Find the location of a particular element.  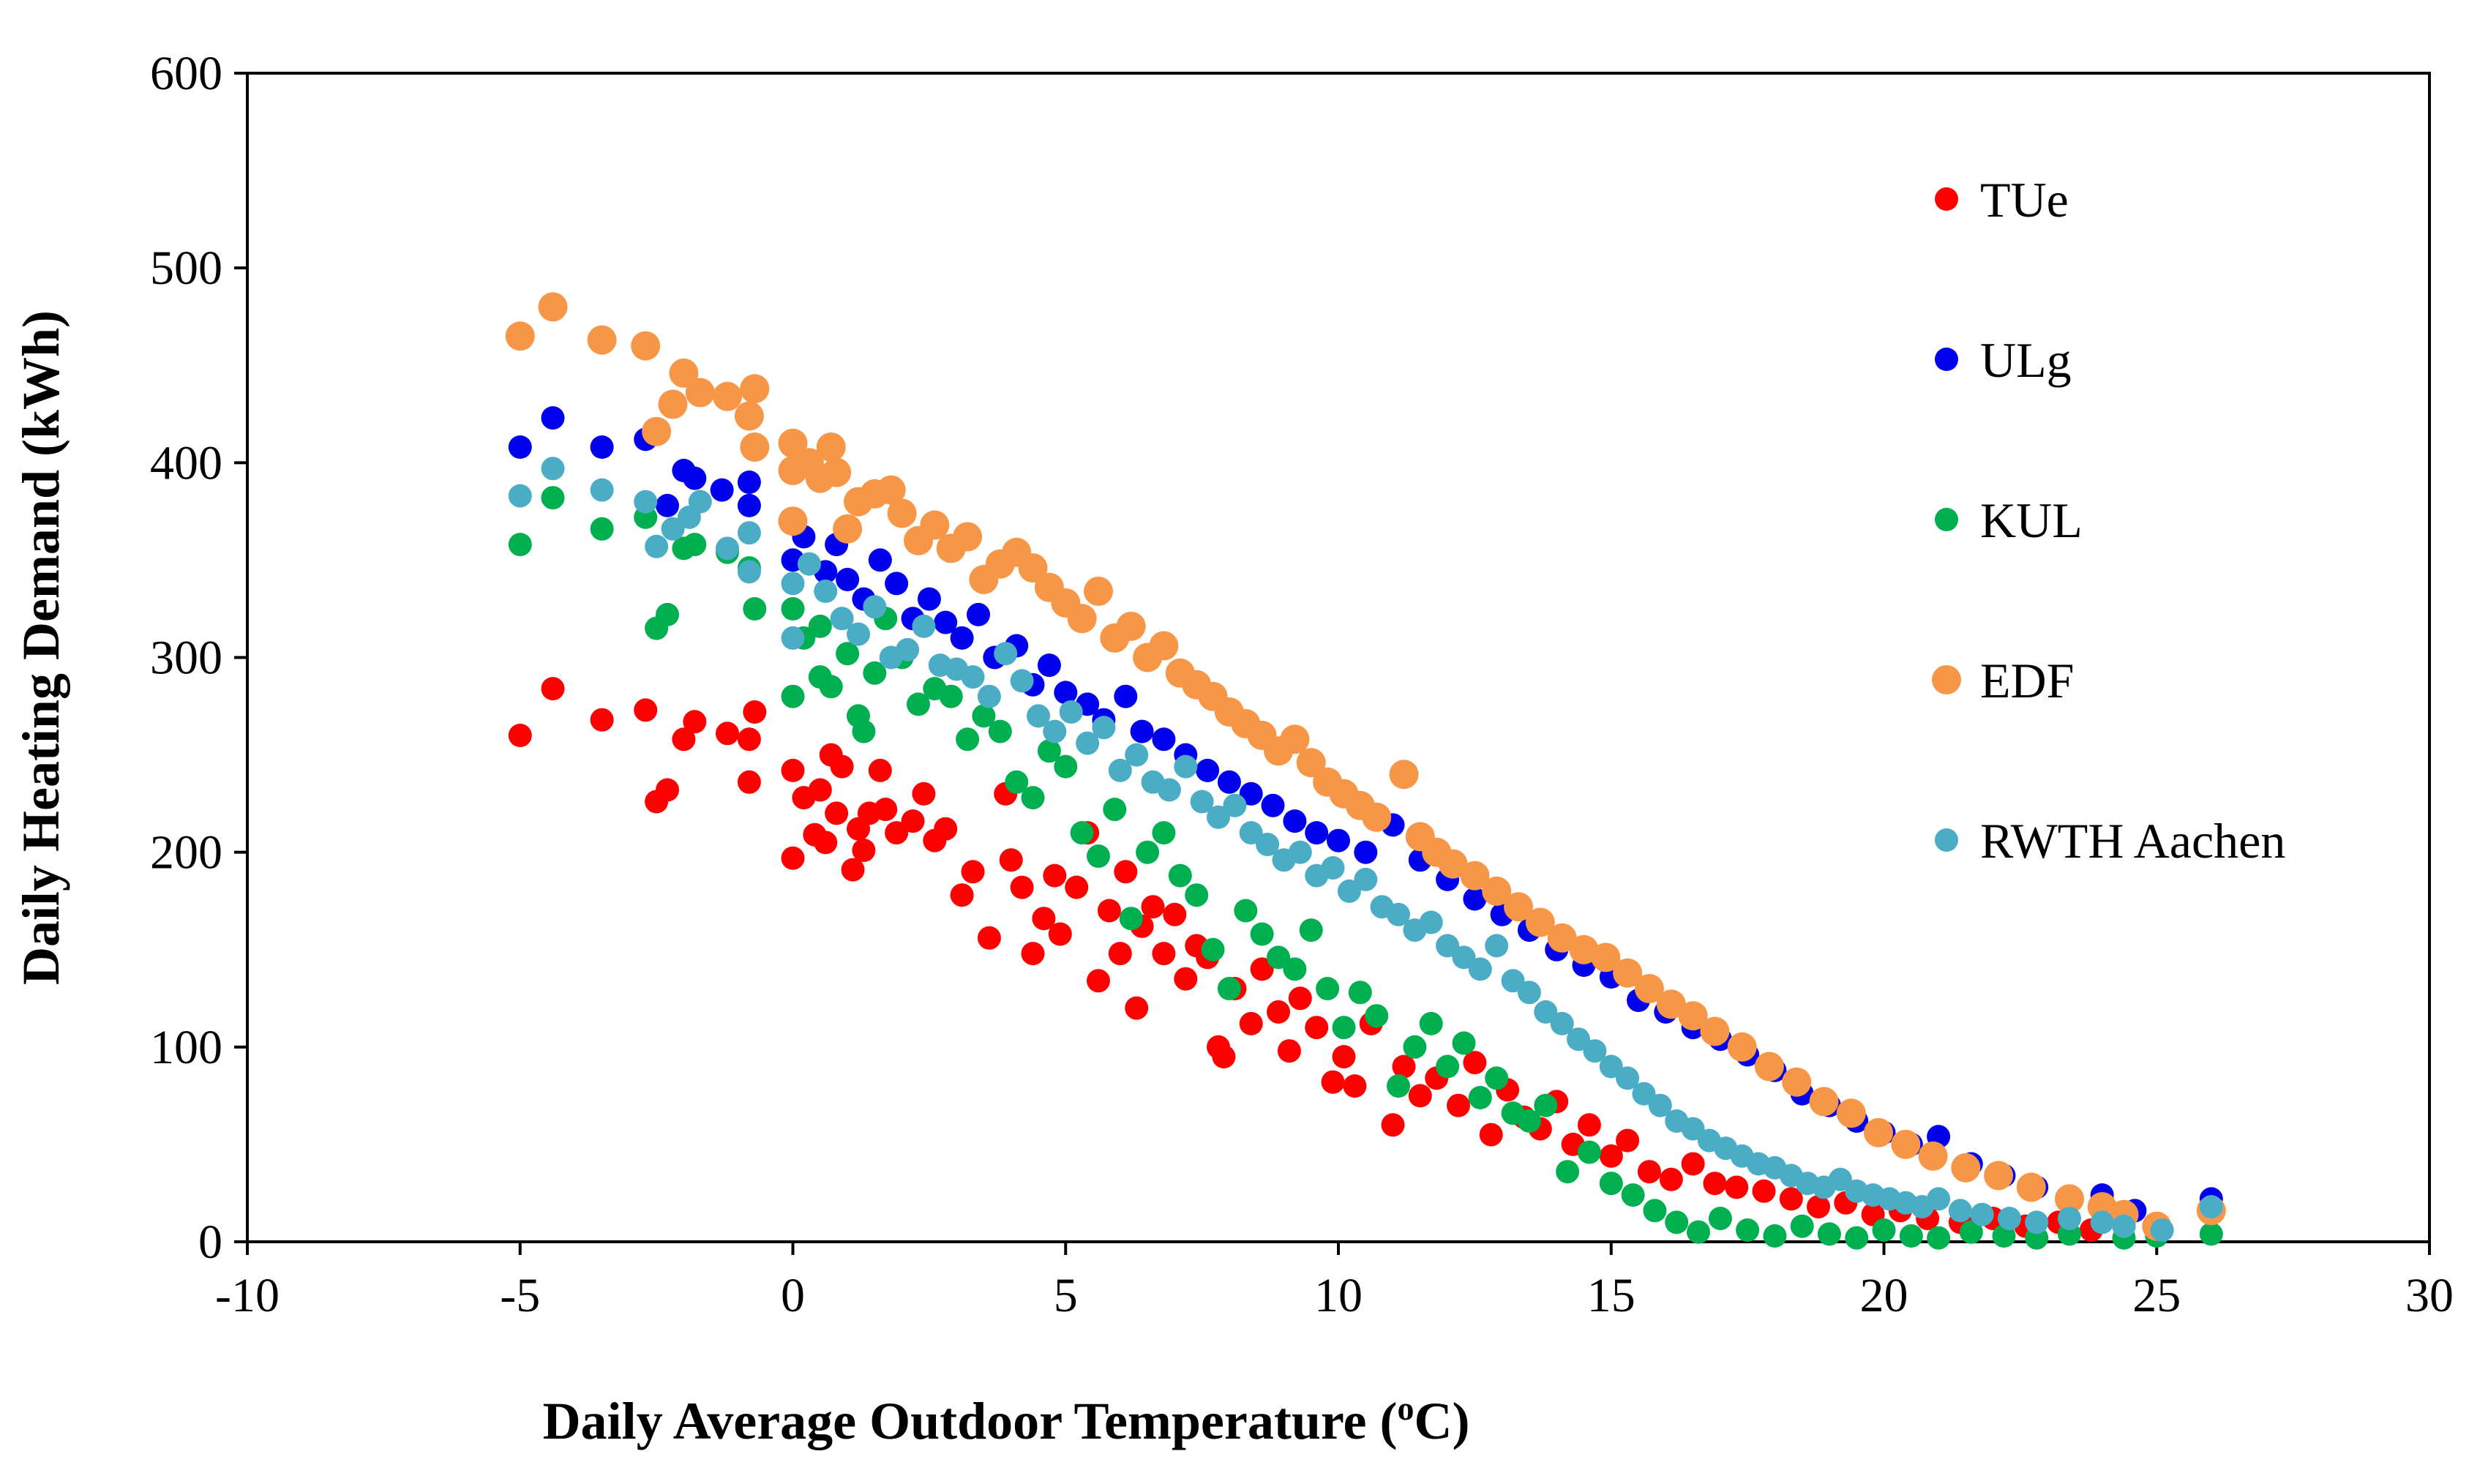

y-axis-title: Daily Heating Demand (kWh) is located at coordinates (41, 647).